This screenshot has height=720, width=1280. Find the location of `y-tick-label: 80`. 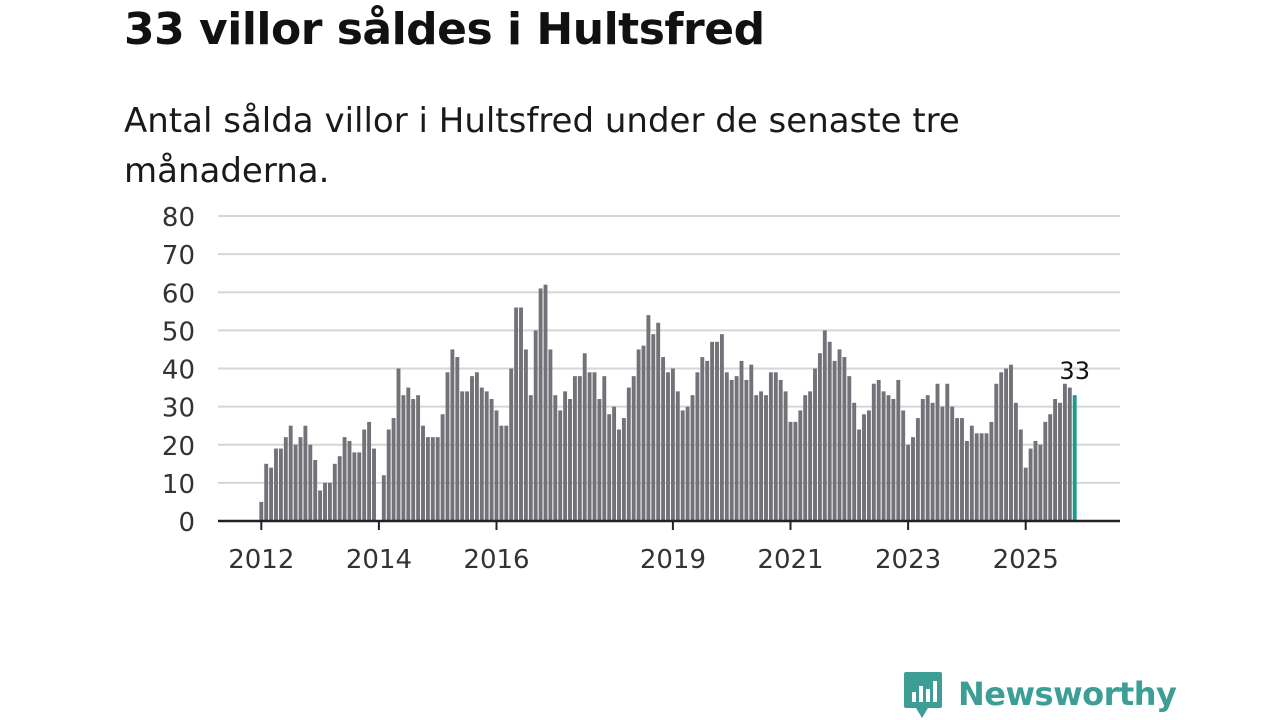

y-tick-label: 80 is located at coordinates (178, 218).